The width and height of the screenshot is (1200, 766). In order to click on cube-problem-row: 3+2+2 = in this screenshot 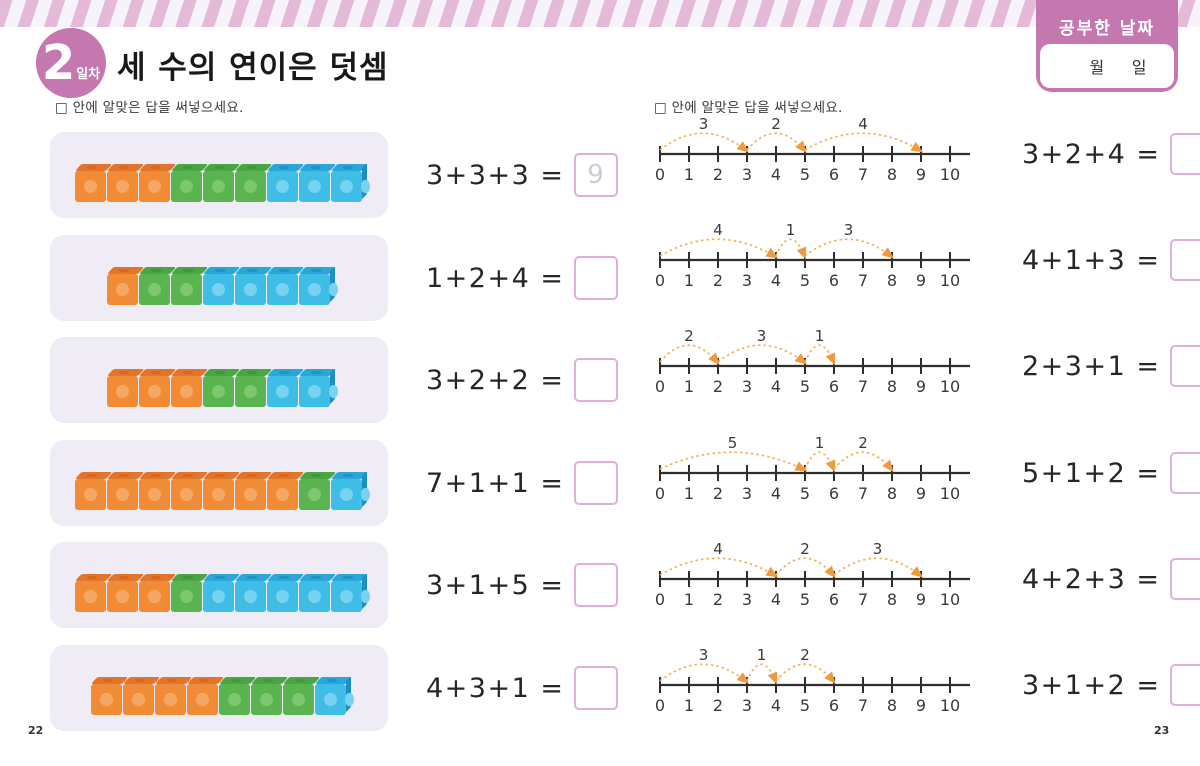, I will do `click(334, 380)`.